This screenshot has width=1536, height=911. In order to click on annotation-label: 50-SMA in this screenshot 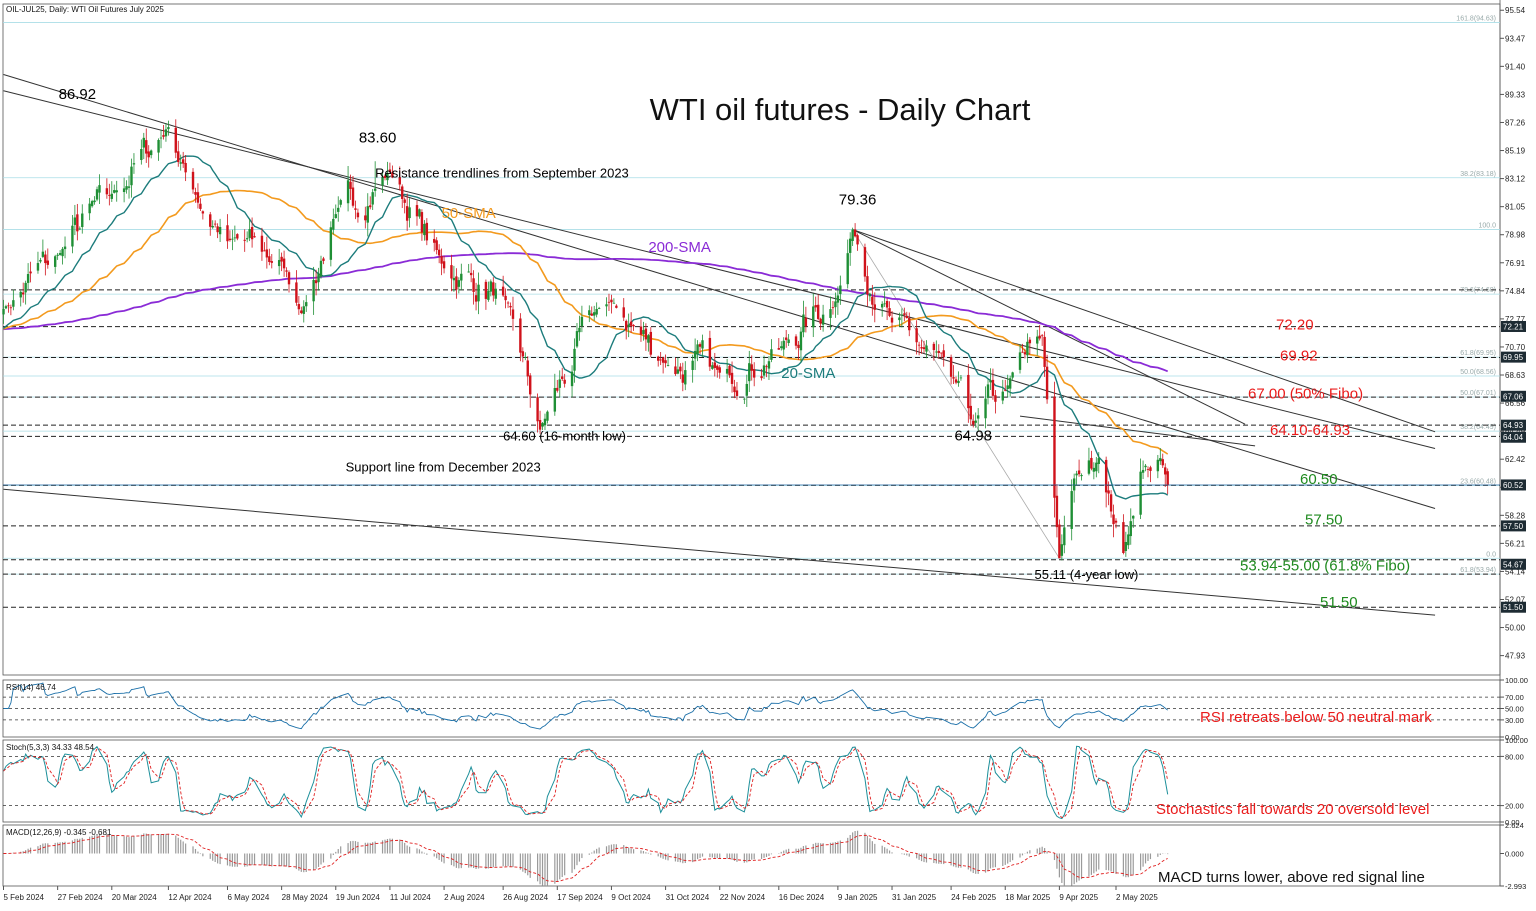, I will do `click(469, 213)`.